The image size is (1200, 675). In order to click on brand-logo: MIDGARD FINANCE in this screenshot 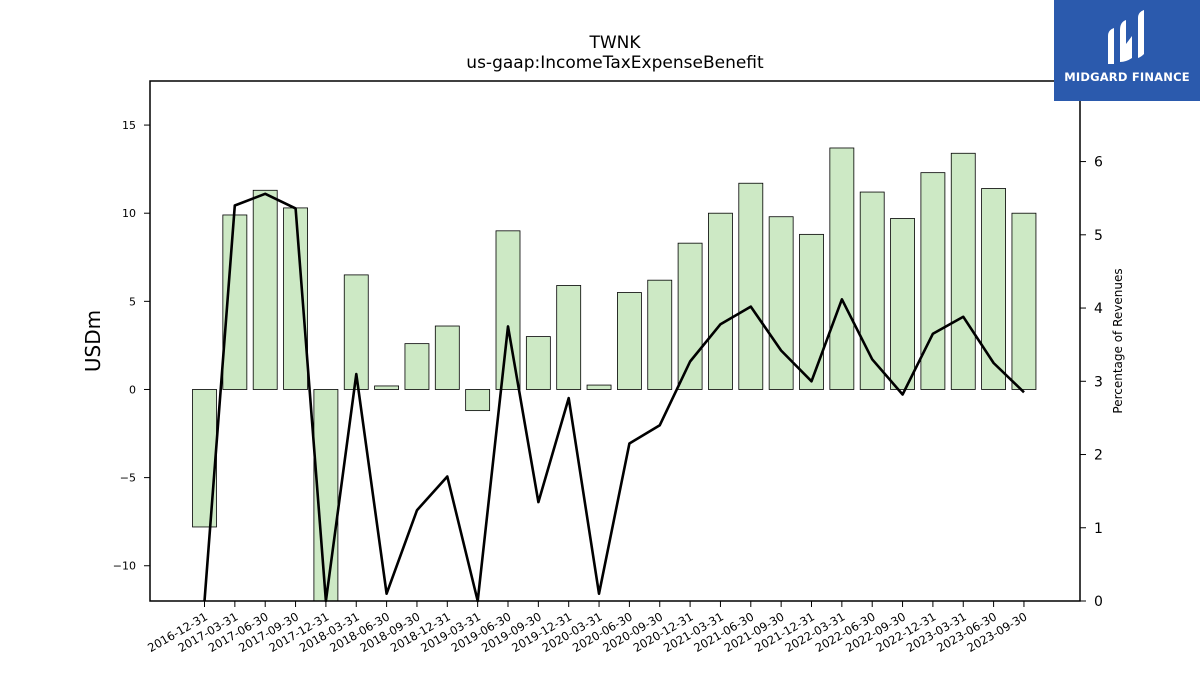, I will do `click(1127, 50)`.